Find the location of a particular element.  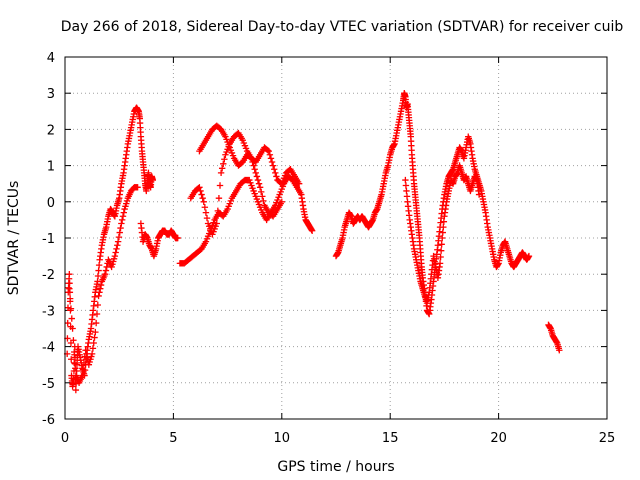

y-tick-label: -6 is located at coordinates (48, 420).